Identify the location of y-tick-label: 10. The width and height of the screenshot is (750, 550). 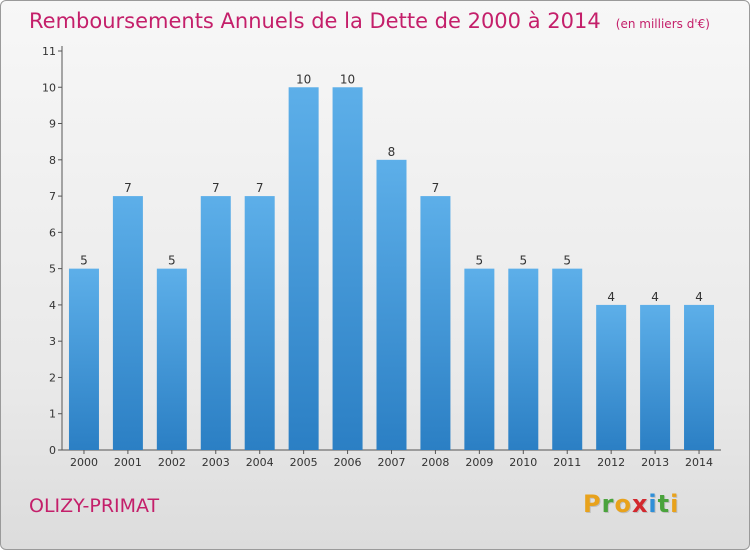
(49, 87).